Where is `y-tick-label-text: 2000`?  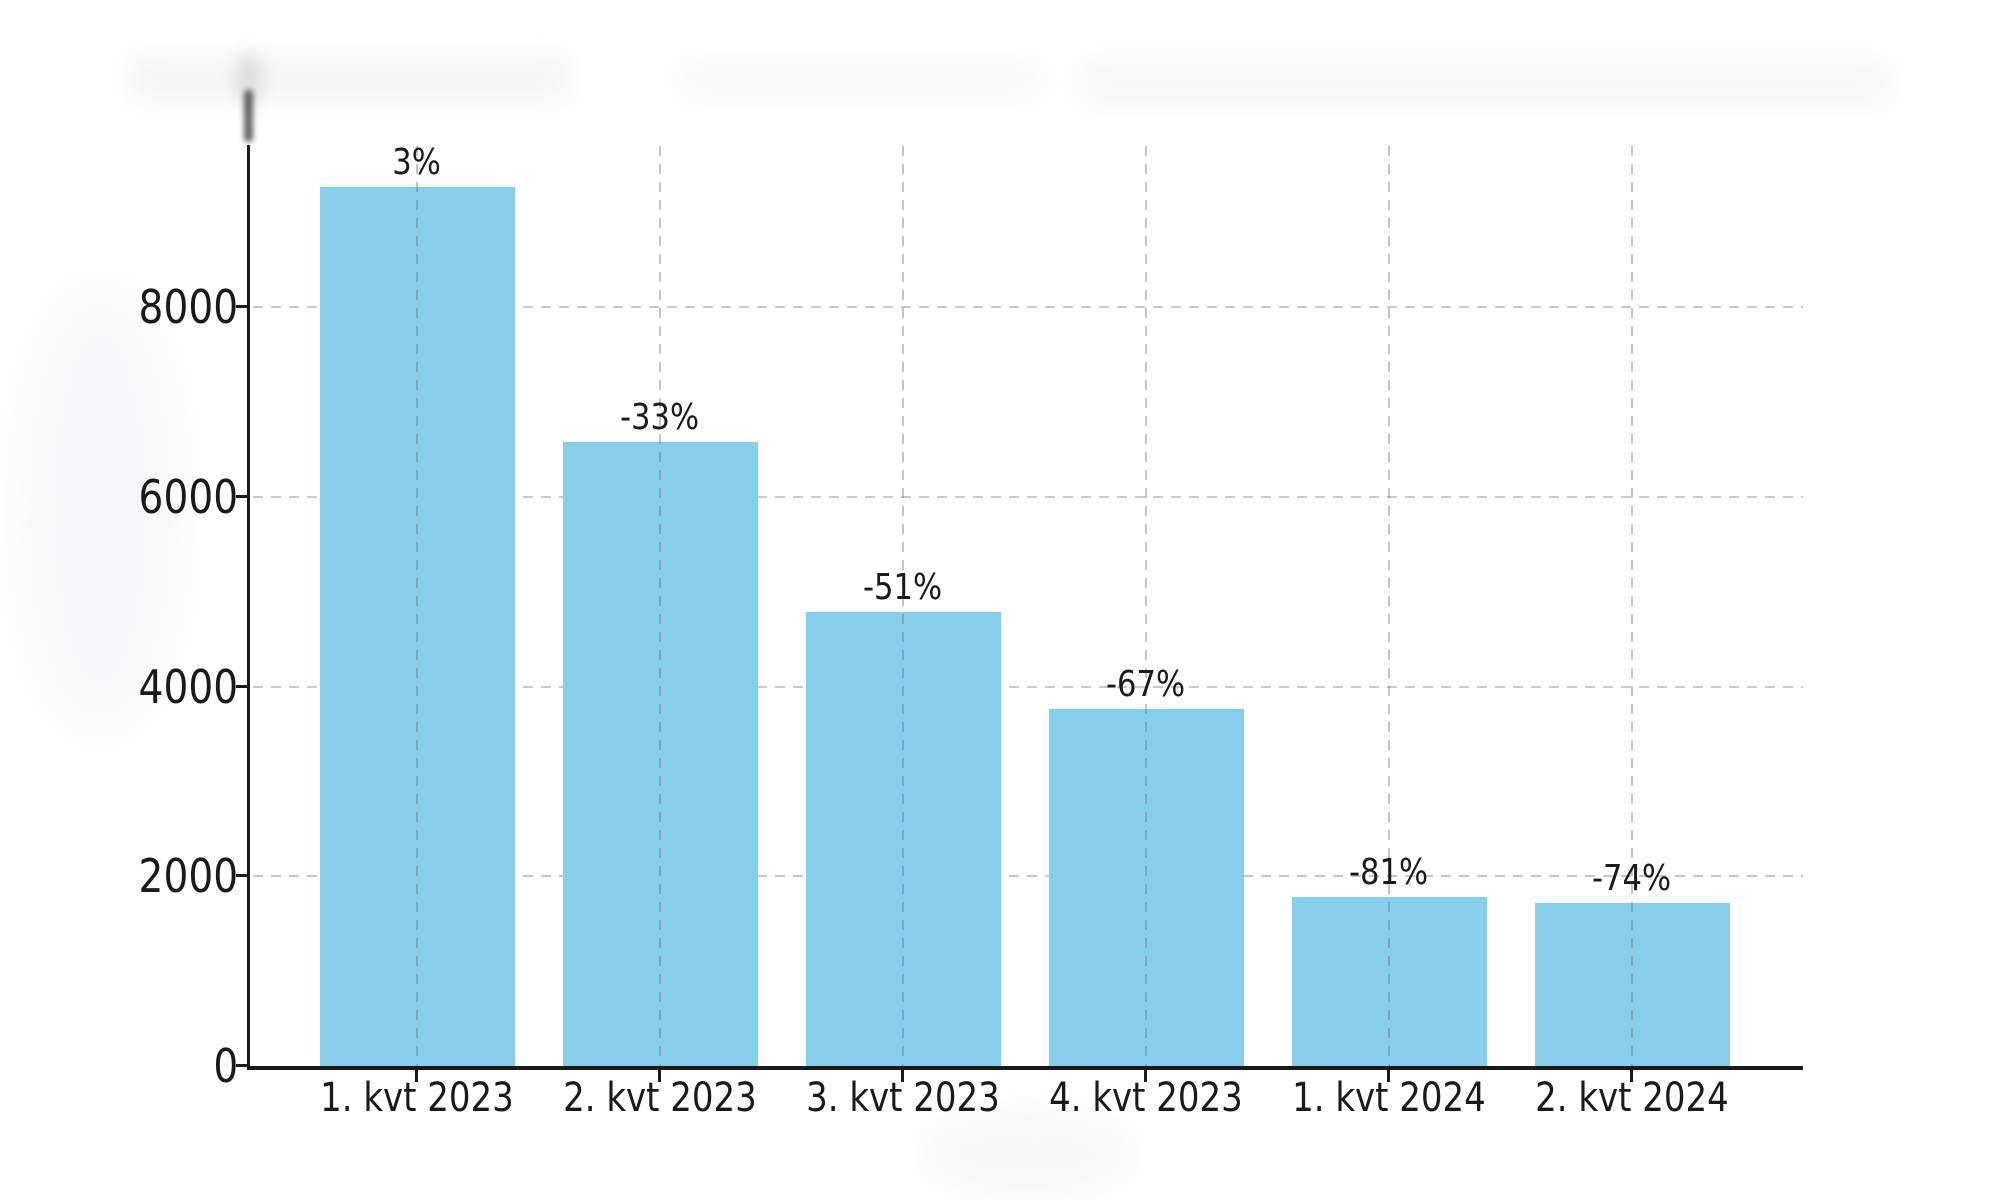
y-tick-label-text: 2000 is located at coordinates (188, 876).